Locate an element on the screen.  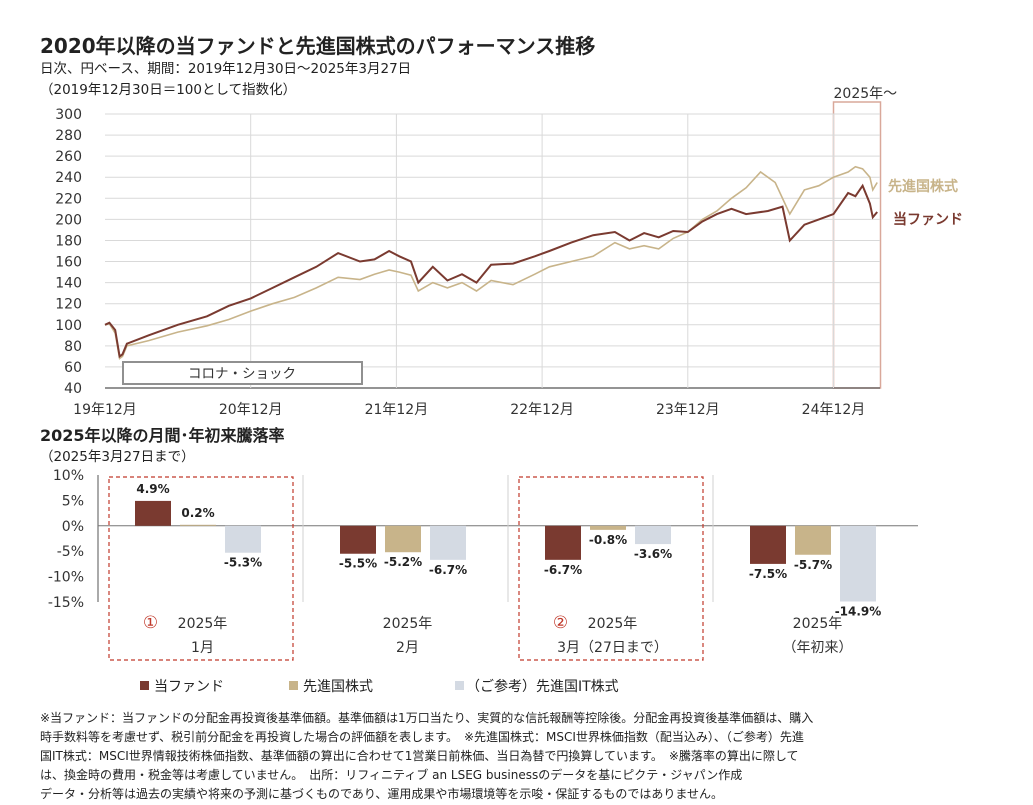
y-tick-label: 60 is located at coordinates (73, 368).